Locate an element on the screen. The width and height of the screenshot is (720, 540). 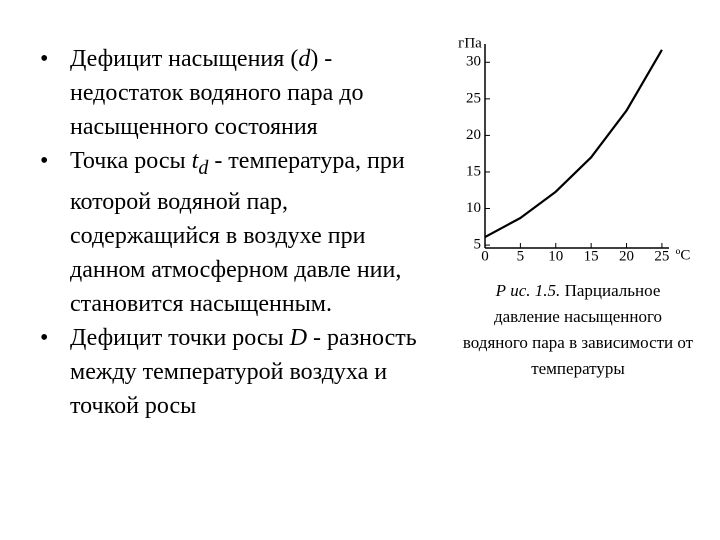
caption-label: Р ис. 1.5. is located at coordinates (528, 290).